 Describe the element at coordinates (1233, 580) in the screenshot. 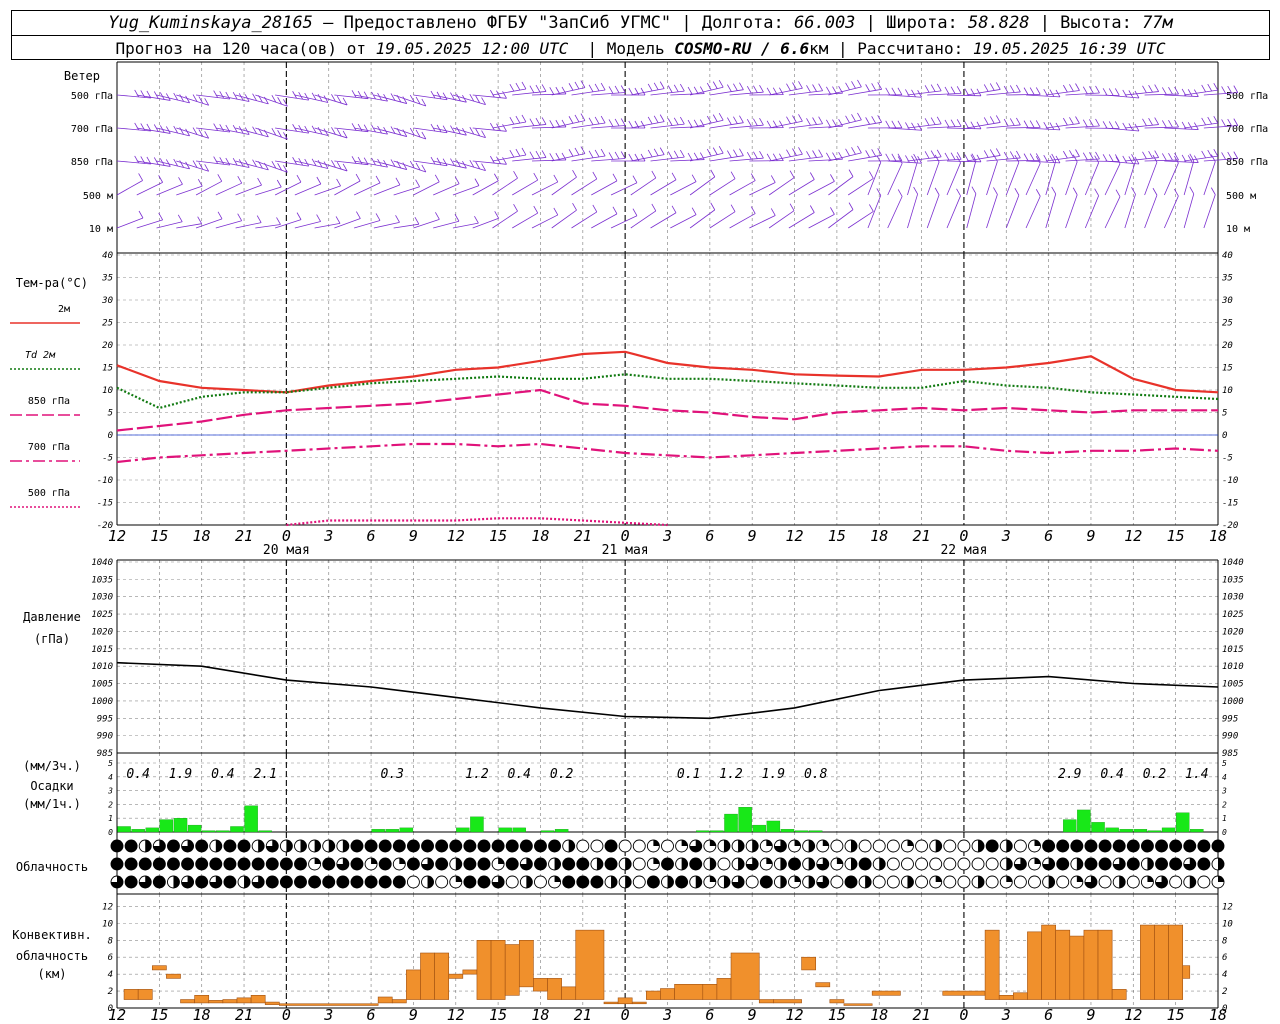

I see `pressure-ytick-right: 1035` at that location.